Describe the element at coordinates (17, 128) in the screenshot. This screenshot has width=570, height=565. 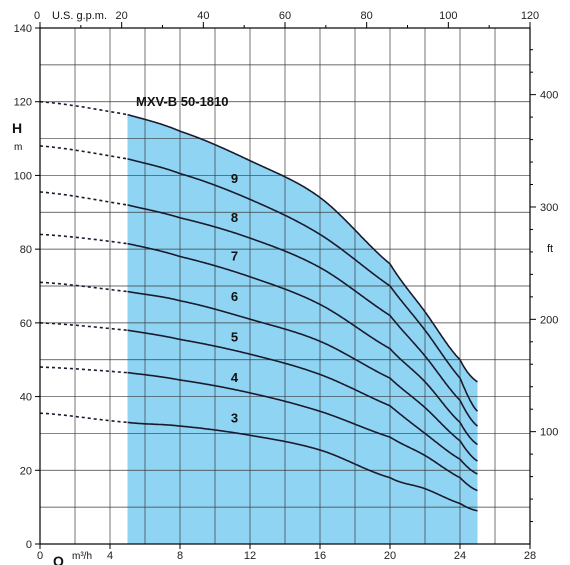
I see `y-axis-label: H` at that location.